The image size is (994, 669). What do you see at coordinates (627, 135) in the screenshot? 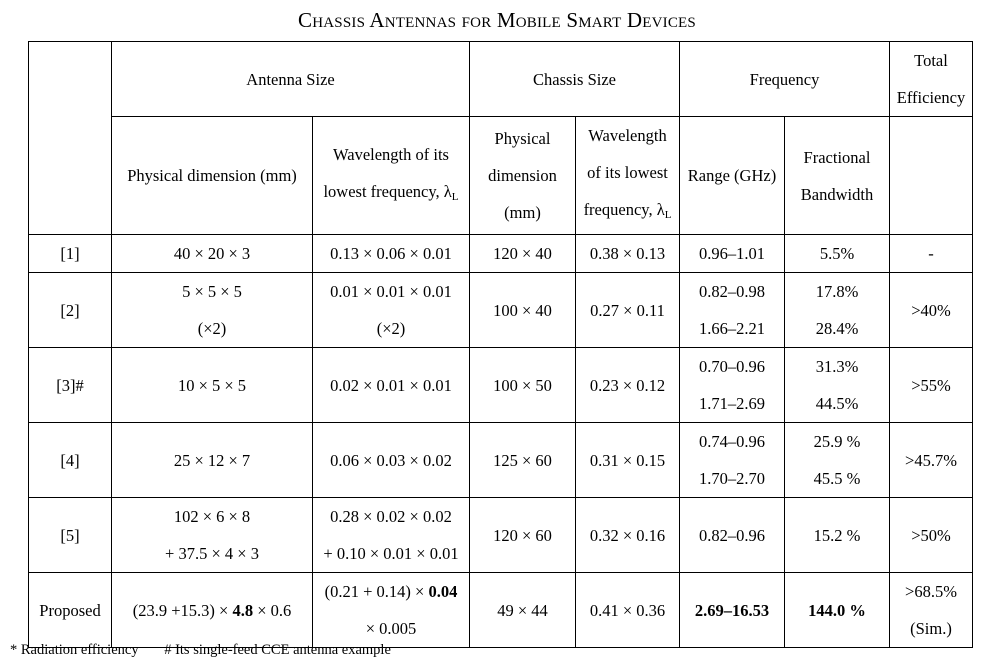
I see `chassis-wavelength-line1: Wavelength` at bounding box center [627, 135].